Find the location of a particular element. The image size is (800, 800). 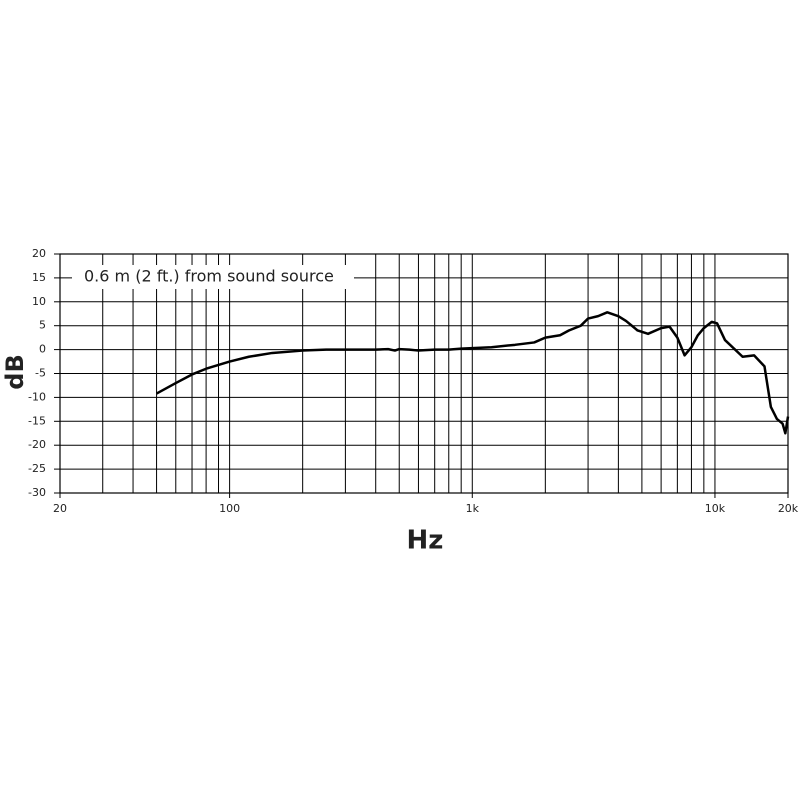

annotation: 0.6 m (2 ft.) from sound source is located at coordinates (209, 276).